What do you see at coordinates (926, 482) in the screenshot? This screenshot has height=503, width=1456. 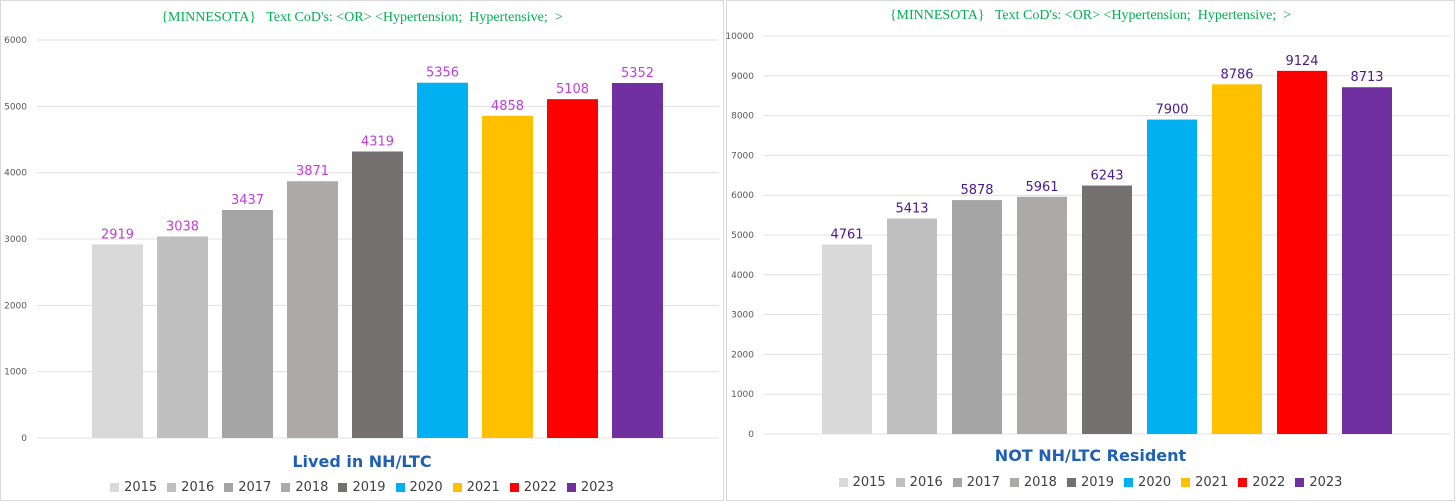 I see `legend-label: 2016` at bounding box center [926, 482].